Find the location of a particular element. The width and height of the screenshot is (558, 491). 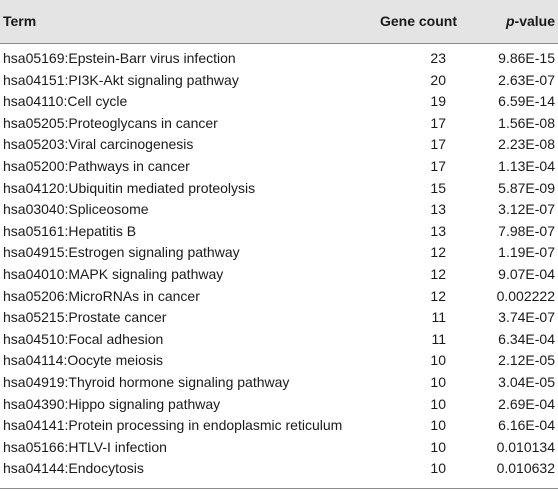

row-p-value: 2.69E-04 is located at coordinates (526, 403).